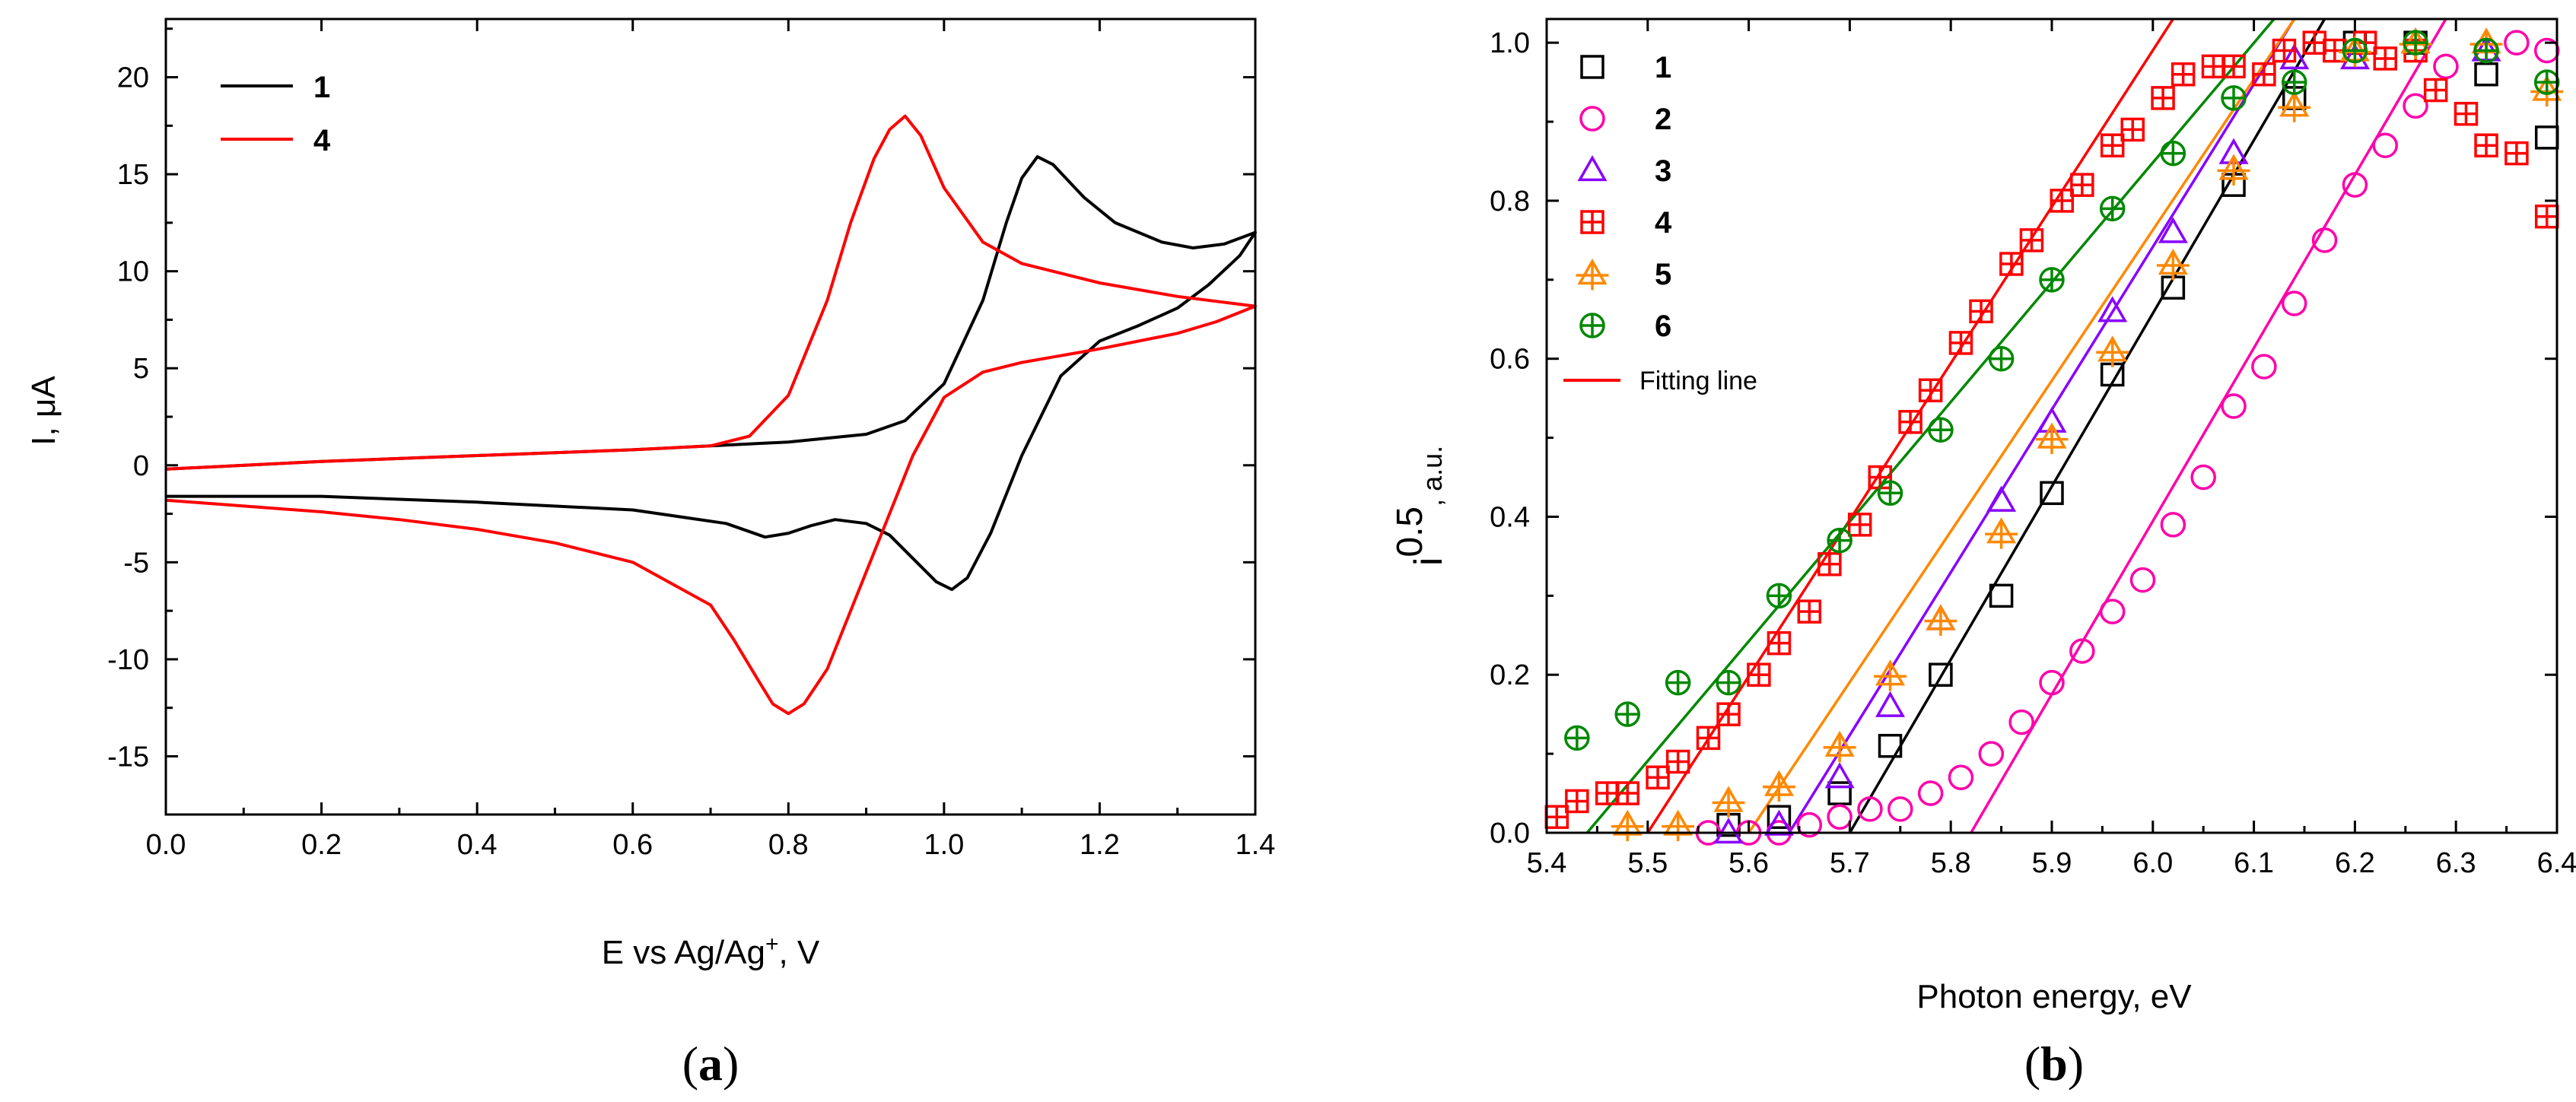 Image resolution: width=2576 pixels, height=1102 pixels. Describe the element at coordinates (477, 845) in the screenshot. I see `panel-a-x-tick-label: 0.4` at that location.